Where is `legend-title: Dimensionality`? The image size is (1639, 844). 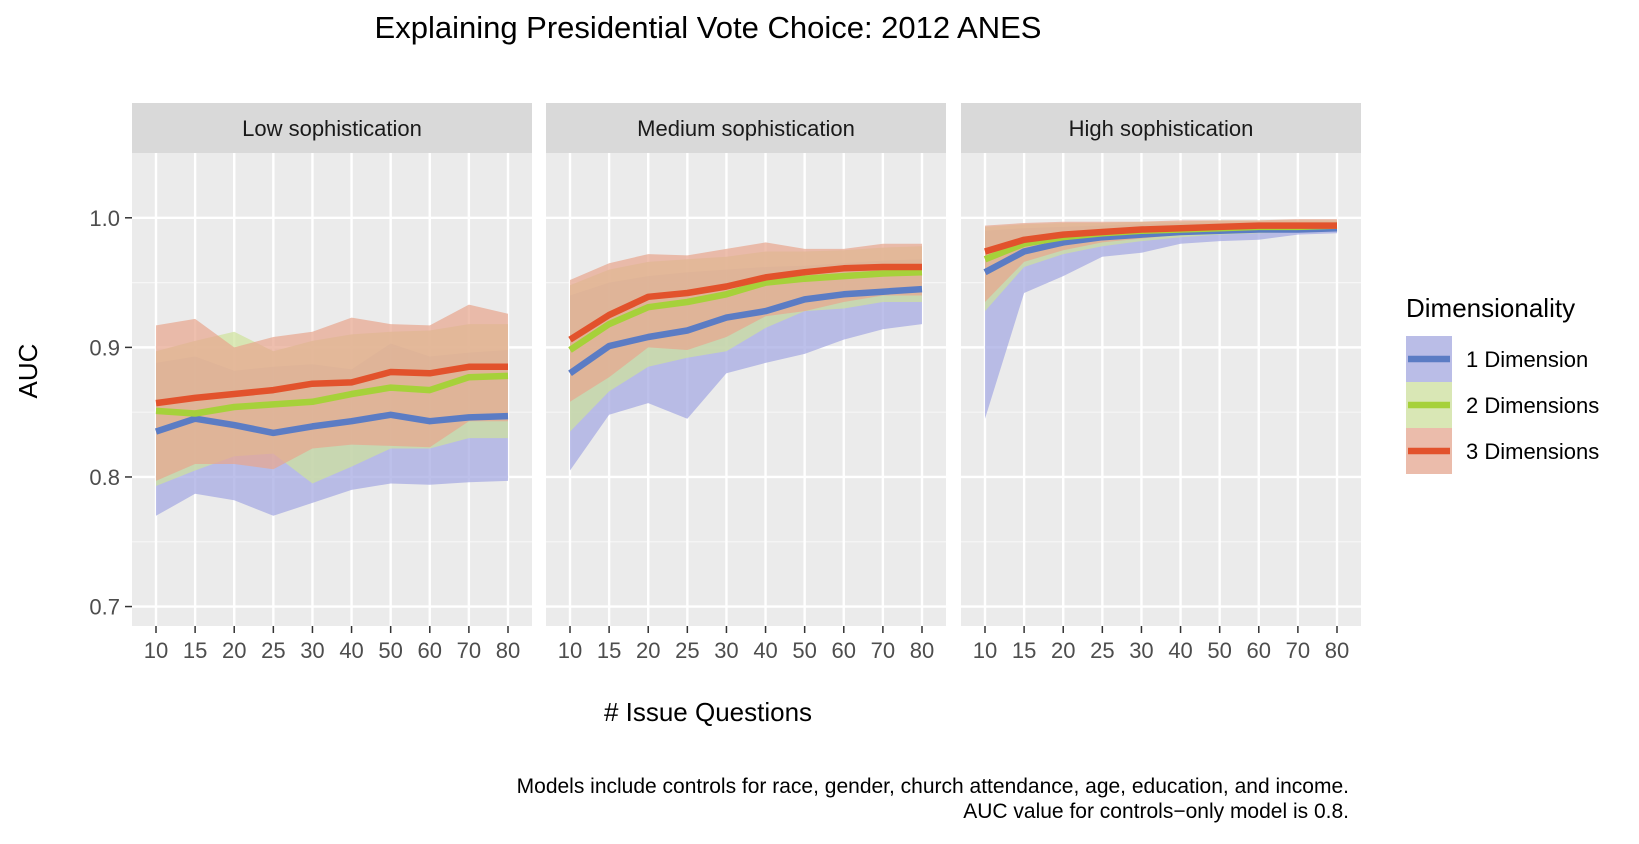 legend-title: Dimensionality is located at coordinates (1490, 308).